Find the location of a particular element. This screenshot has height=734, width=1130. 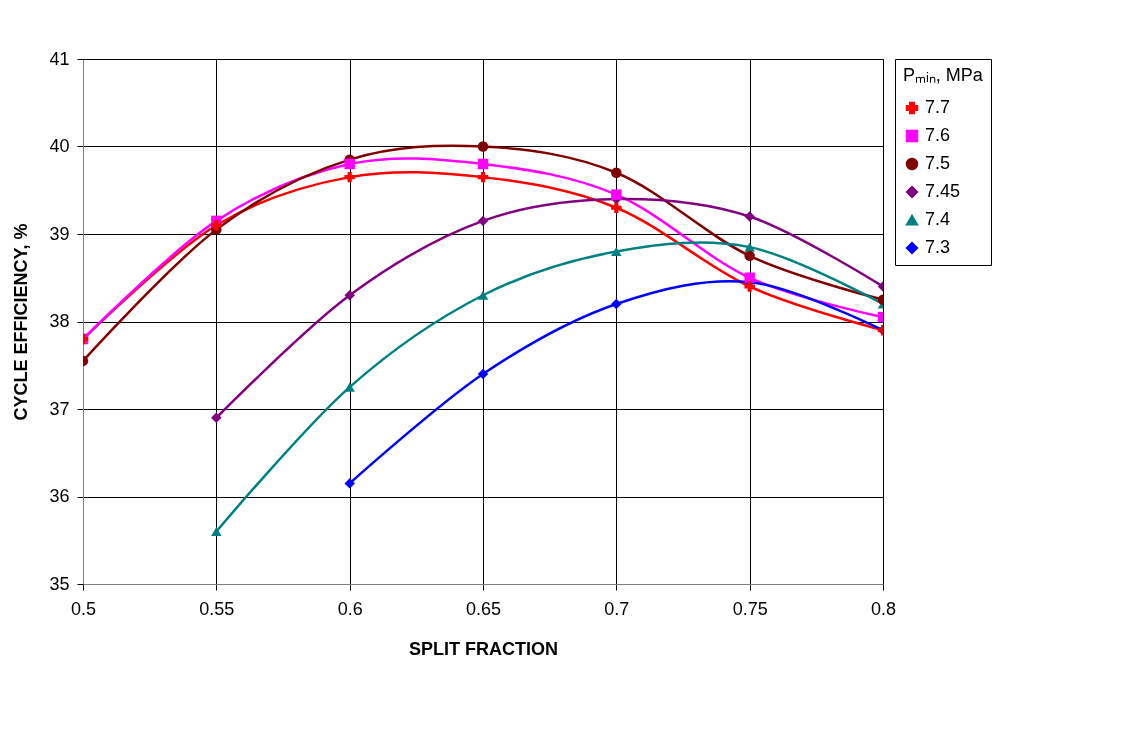

y-tick-label: 35 is located at coordinates (59, 583).